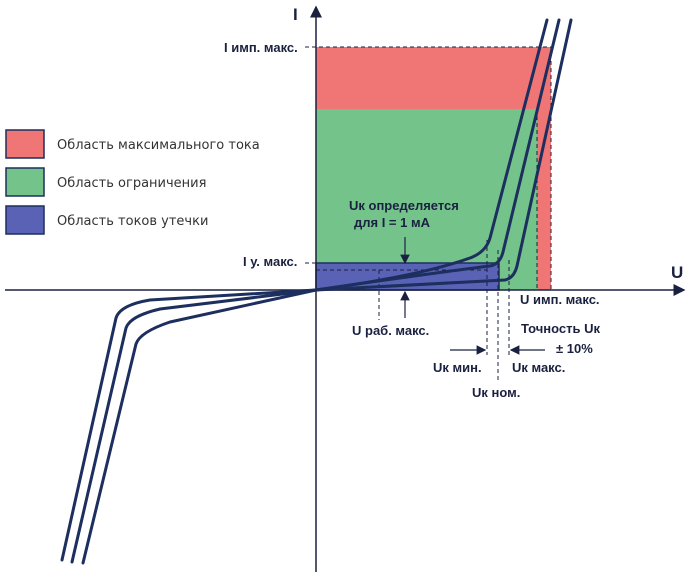  Describe the element at coordinates (392, 222) in the screenshot. I see `label-uk-defined-2: для I = 1 мА` at that location.